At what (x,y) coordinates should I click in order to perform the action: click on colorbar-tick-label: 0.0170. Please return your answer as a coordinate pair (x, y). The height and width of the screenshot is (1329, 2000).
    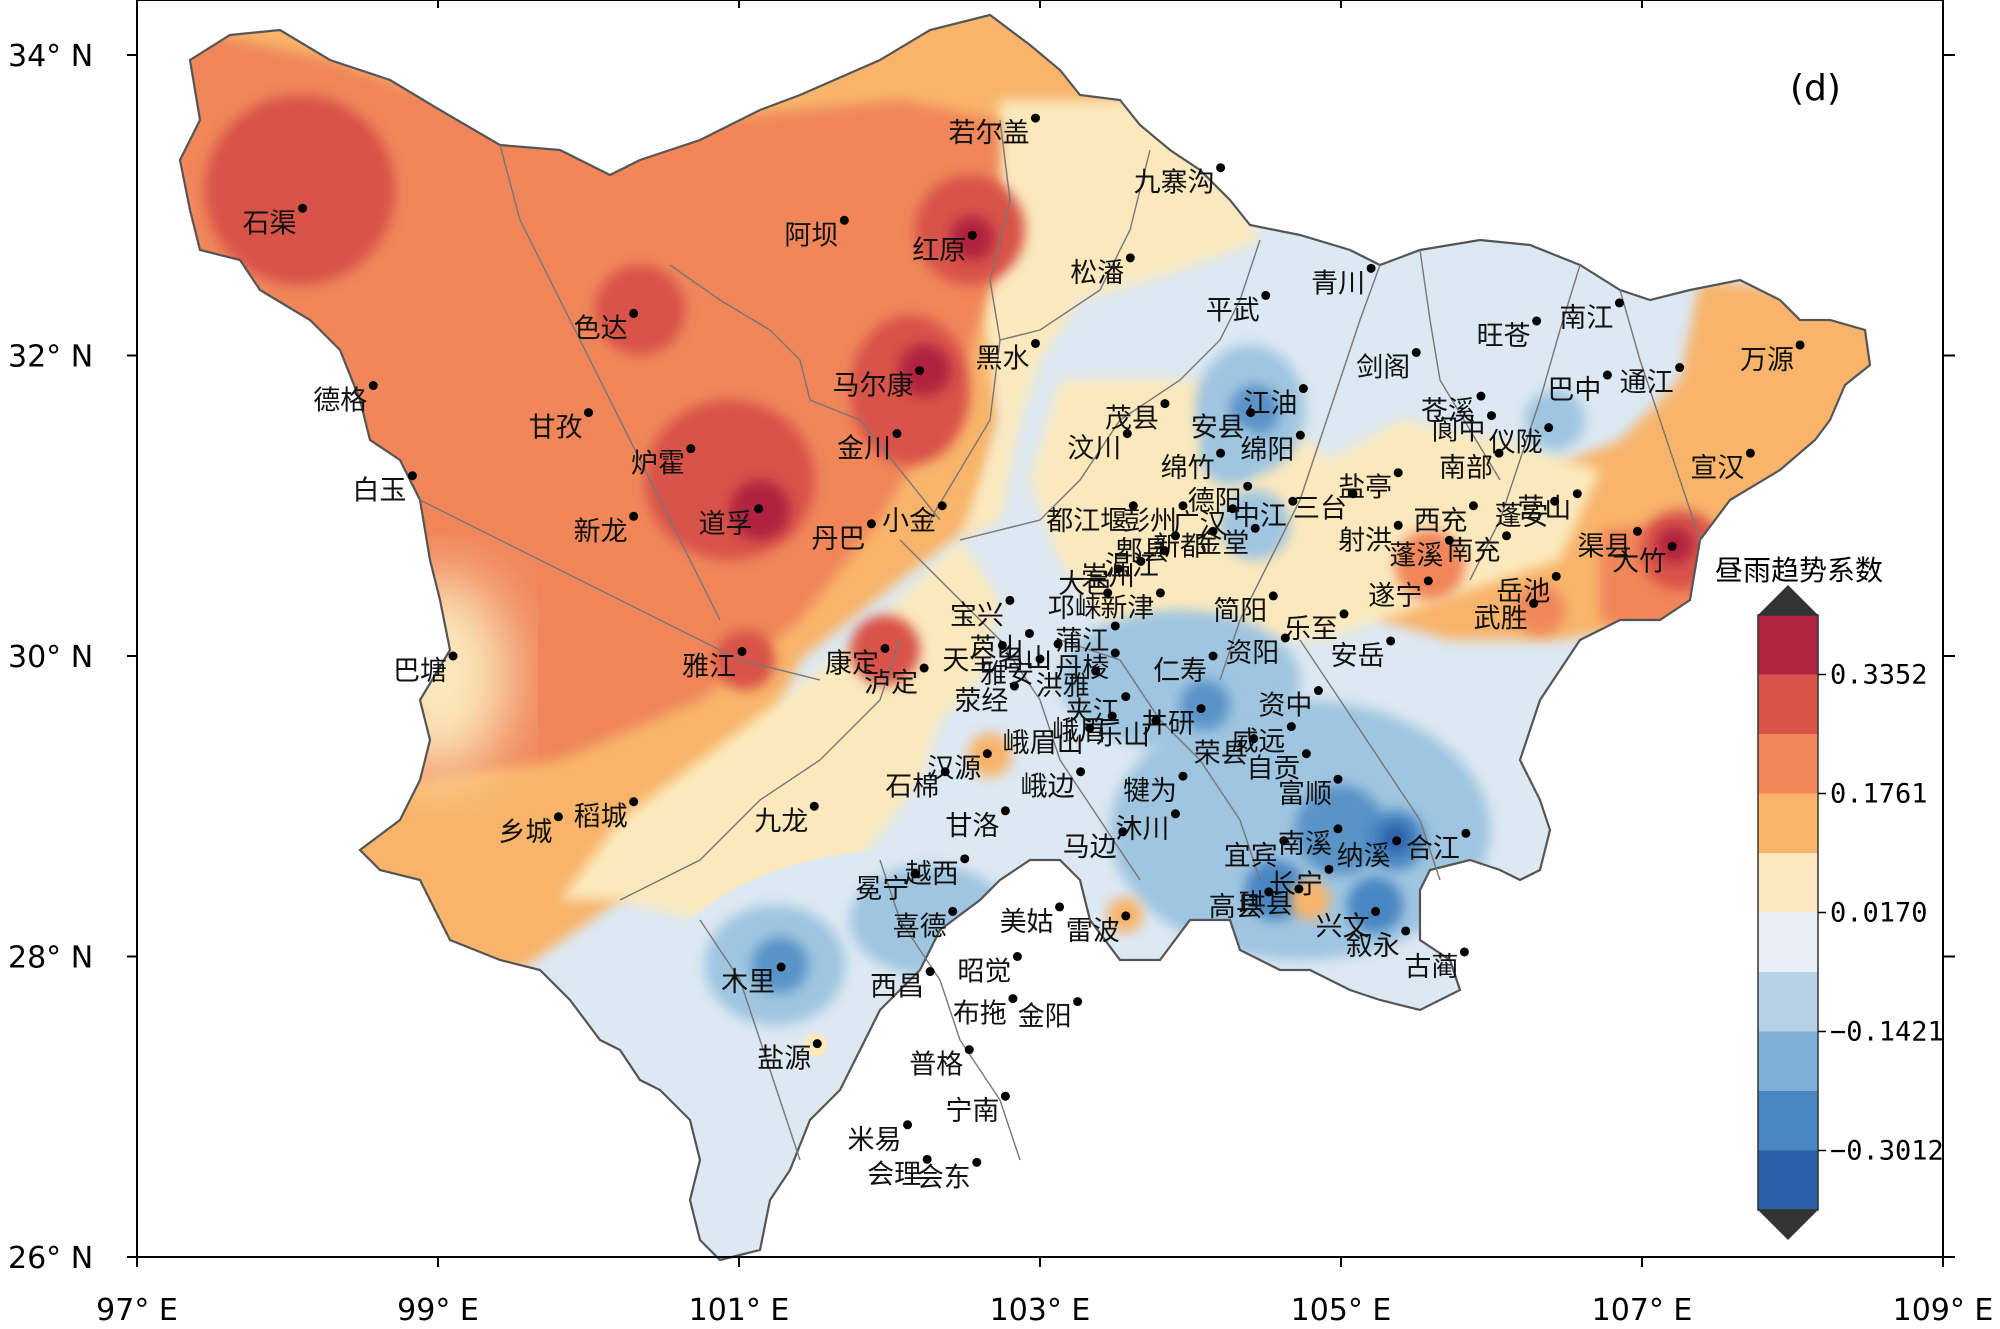
    Looking at the image, I should click on (1879, 913).